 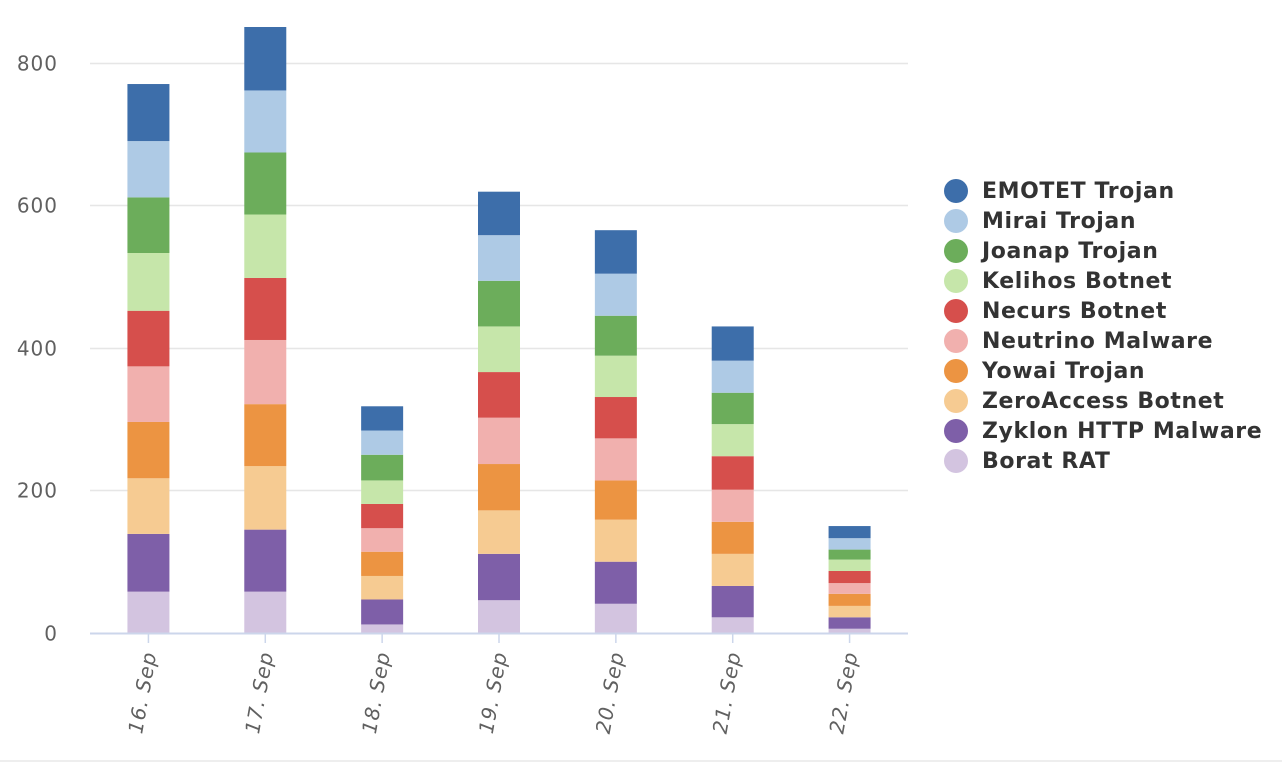 What do you see at coordinates (1122, 431) in the screenshot?
I see `legend-label: Zyklon HTTP Malware` at bounding box center [1122, 431].